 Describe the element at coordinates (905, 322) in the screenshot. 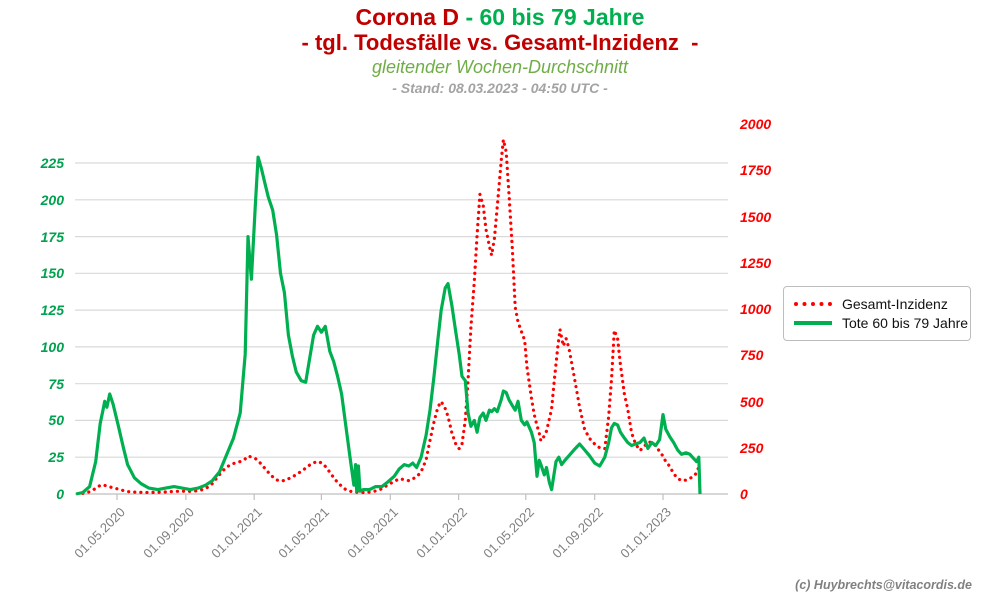

I see `legend-label: Tote 60 bis 79 Jahre` at that location.